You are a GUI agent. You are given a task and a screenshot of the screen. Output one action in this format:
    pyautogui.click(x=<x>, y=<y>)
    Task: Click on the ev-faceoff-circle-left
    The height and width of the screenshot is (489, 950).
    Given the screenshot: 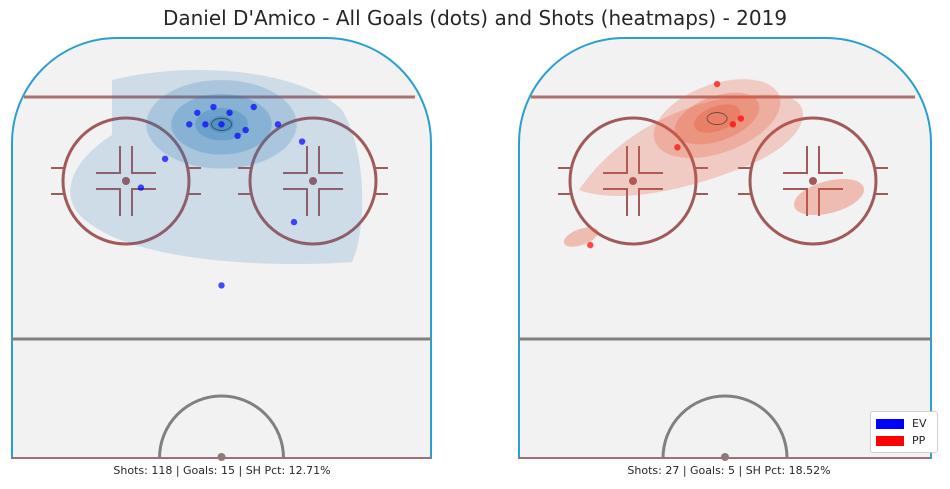 What is the action you would take?
    pyautogui.click(x=126, y=181)
    